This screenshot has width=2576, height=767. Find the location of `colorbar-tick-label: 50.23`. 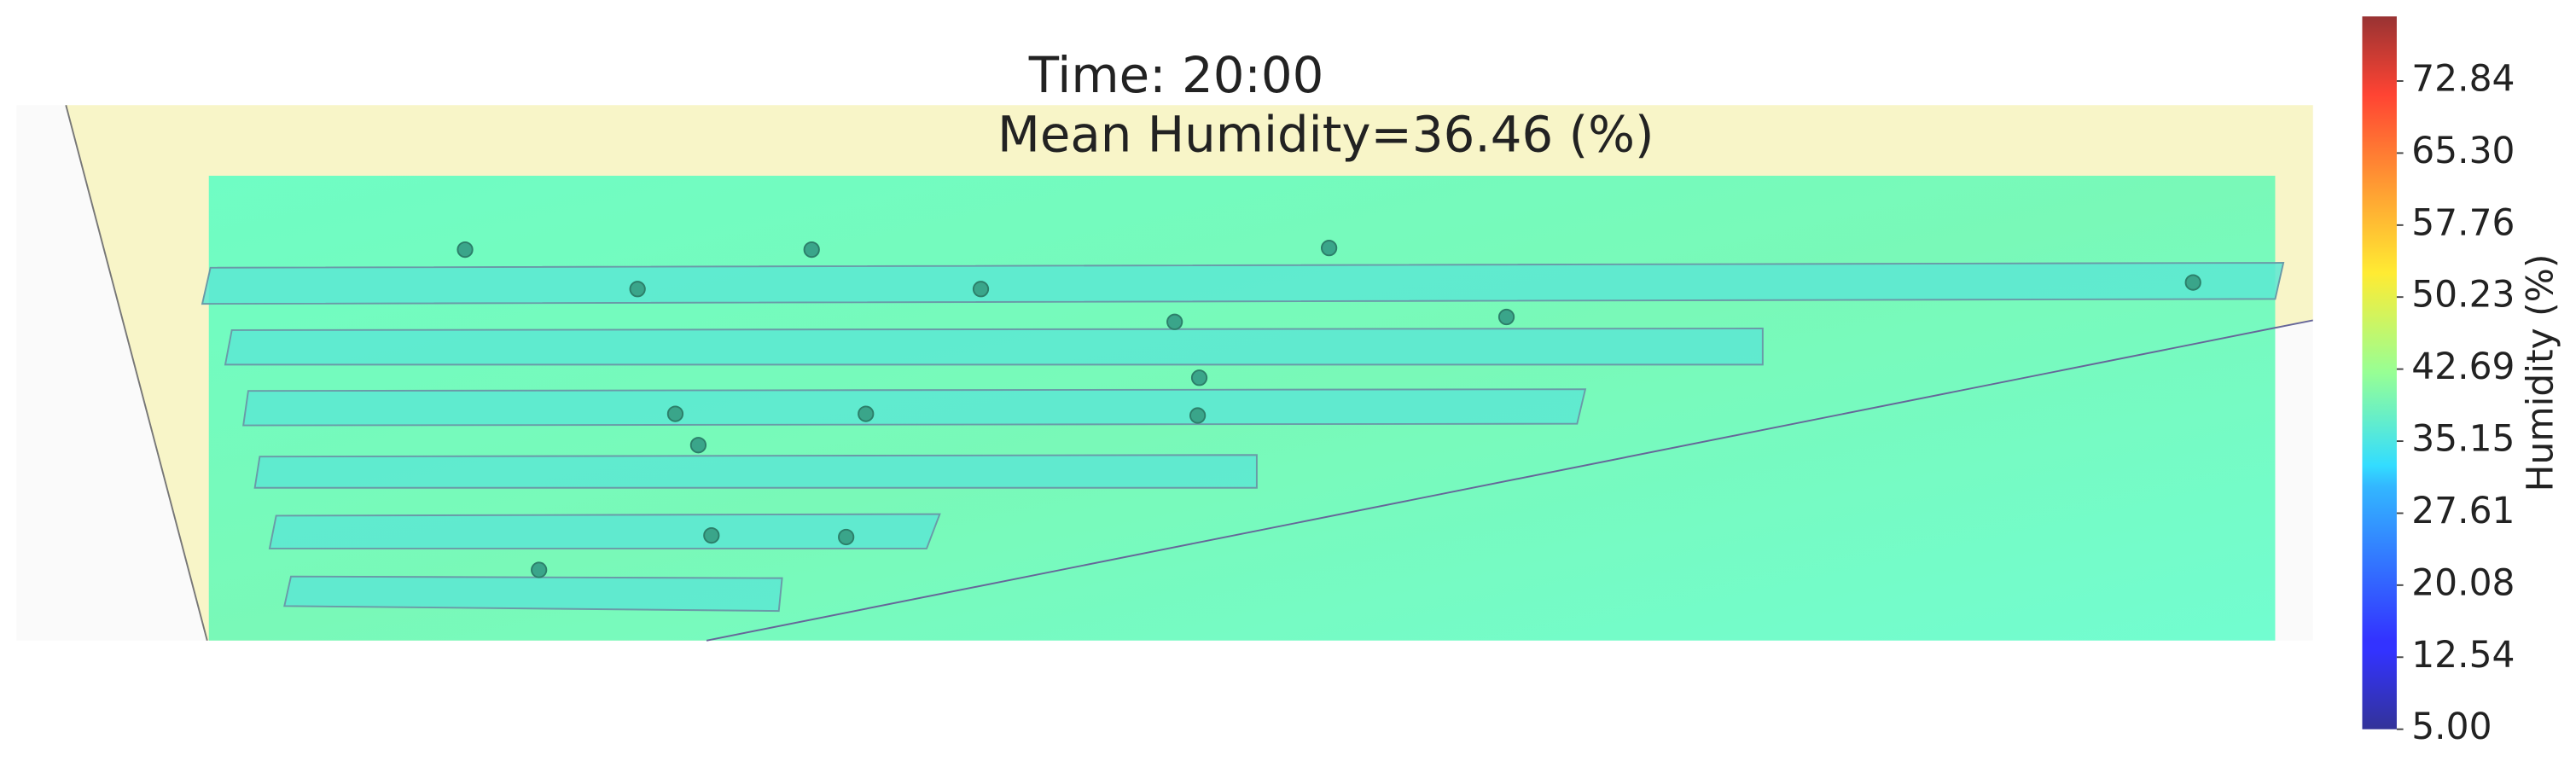

colorbar-tick-label: 50.23 is located at coordinates (2463, 295).